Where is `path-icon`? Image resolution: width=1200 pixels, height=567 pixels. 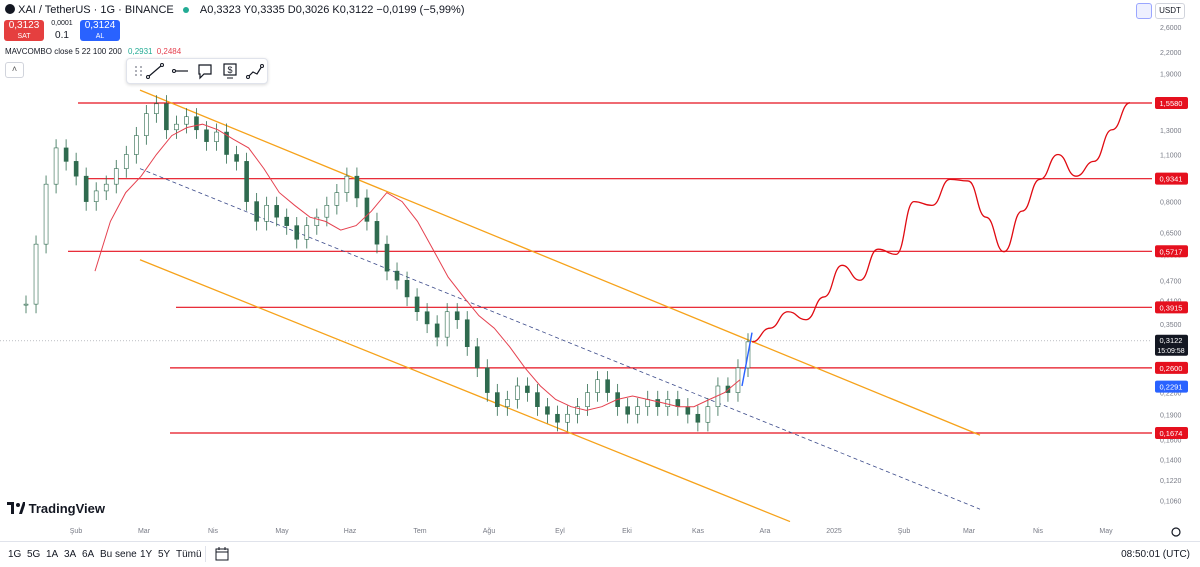
path-icon is located at coordinates (255, 71).